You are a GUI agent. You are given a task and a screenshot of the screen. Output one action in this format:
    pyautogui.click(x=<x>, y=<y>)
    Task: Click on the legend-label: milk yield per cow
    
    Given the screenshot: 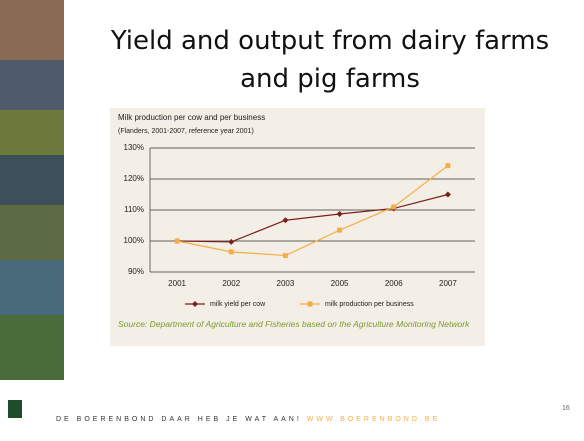 What is the action you would take?
    pyautogui.click(x=238, y=304)
    